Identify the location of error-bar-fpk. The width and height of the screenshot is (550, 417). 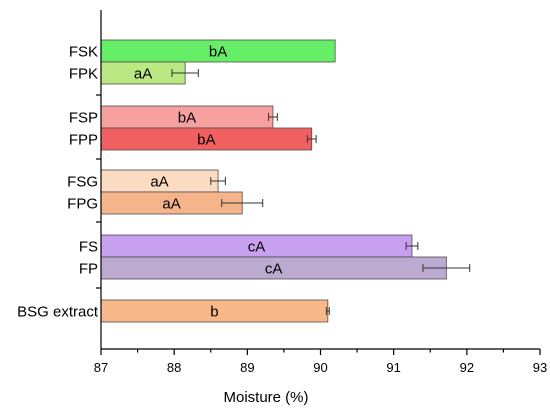
(185, 73).